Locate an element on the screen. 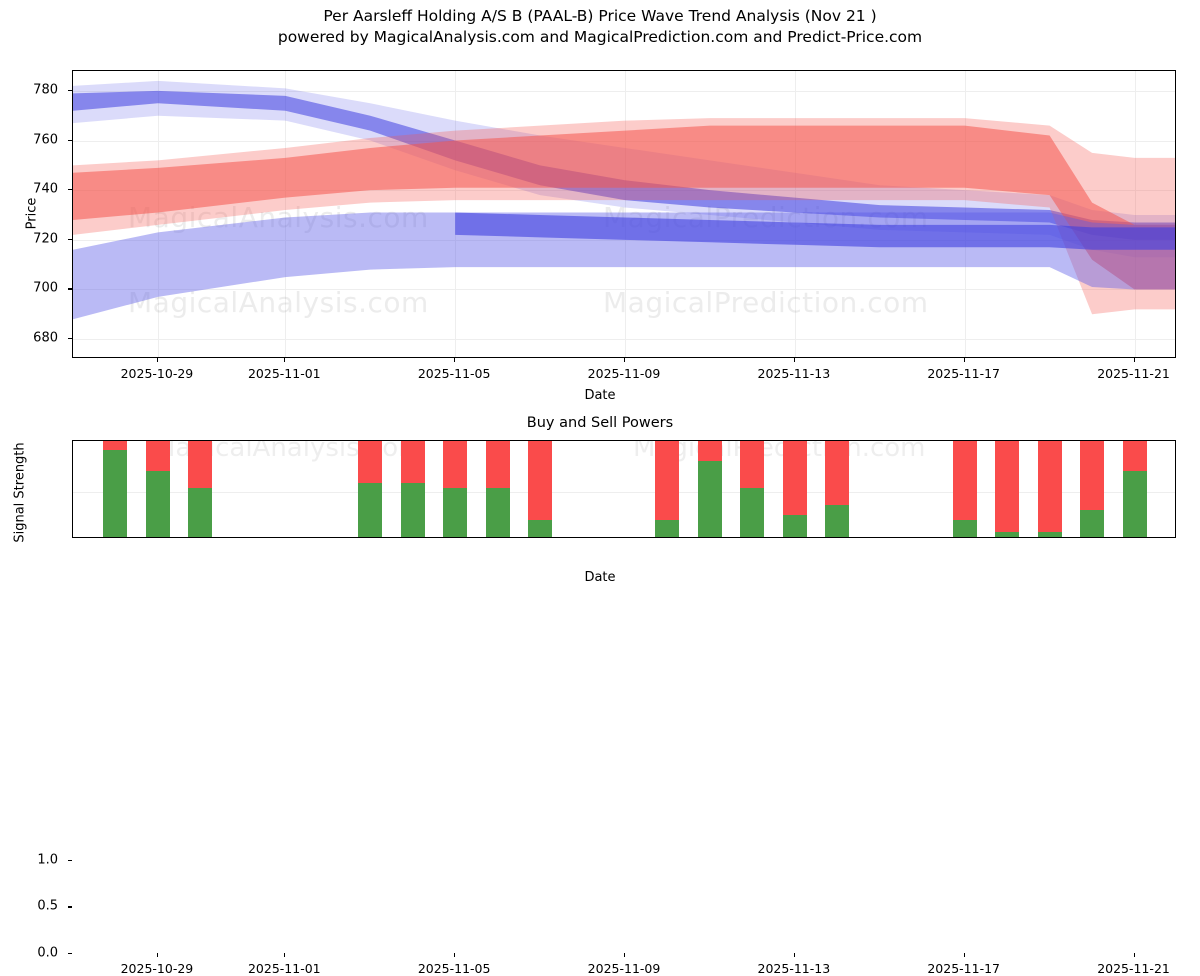 The height and width of the screenshot is (976, 1200). price-x-tick-label: 2025-11-01 is located at coordinates (284, 373).